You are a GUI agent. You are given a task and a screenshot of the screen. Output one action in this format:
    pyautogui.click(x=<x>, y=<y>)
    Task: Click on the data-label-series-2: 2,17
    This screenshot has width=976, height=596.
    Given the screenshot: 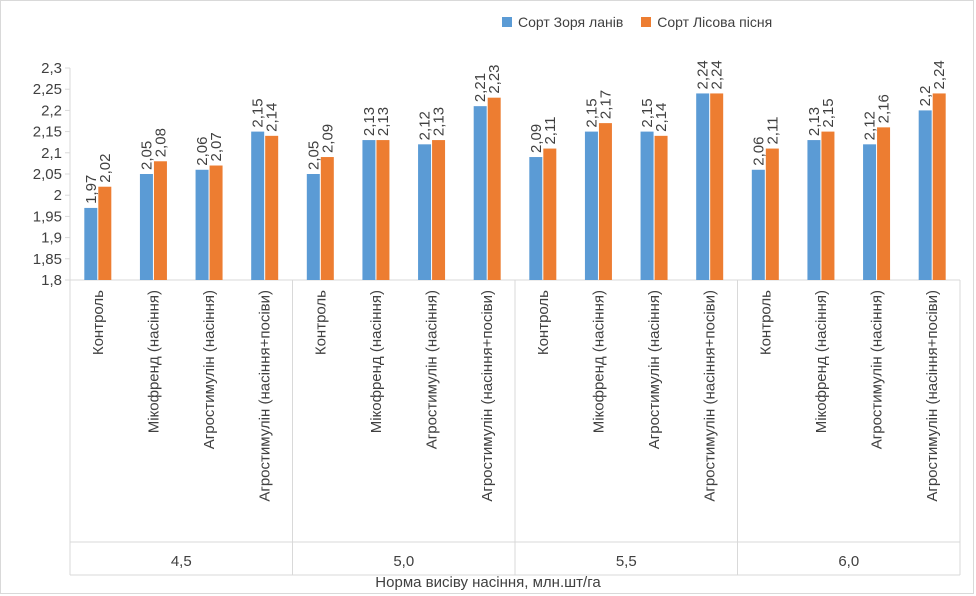 What is the action you would take?
    pyautogui.click(x=605, y=104)
    